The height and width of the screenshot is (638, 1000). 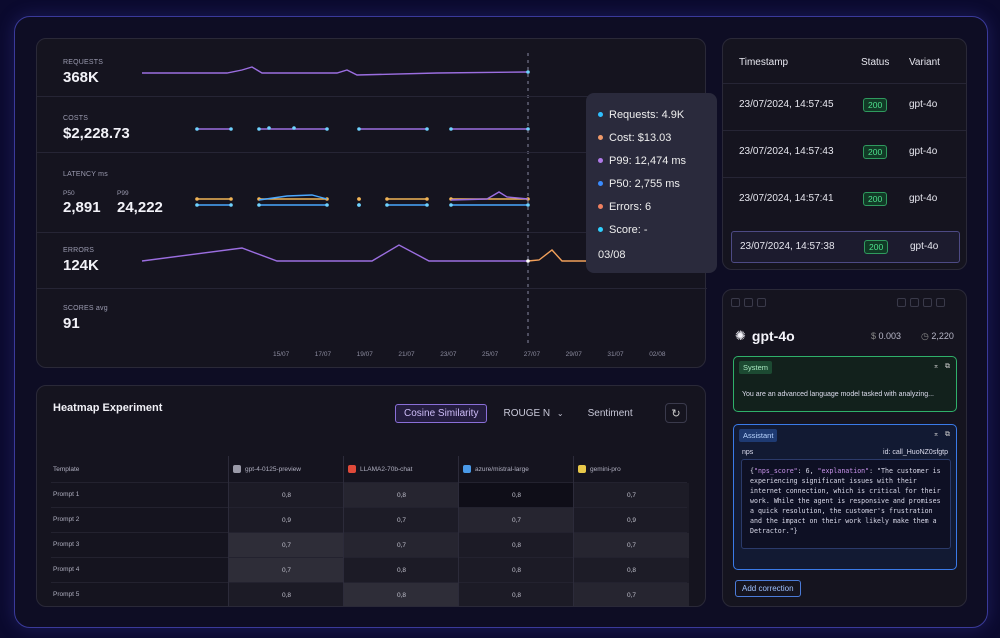 What do you see at coordinates (648, 160) in the screenshot?
I see `tooltip-item-text: P99: 12,474 ms` at bounding box center [648, 160].